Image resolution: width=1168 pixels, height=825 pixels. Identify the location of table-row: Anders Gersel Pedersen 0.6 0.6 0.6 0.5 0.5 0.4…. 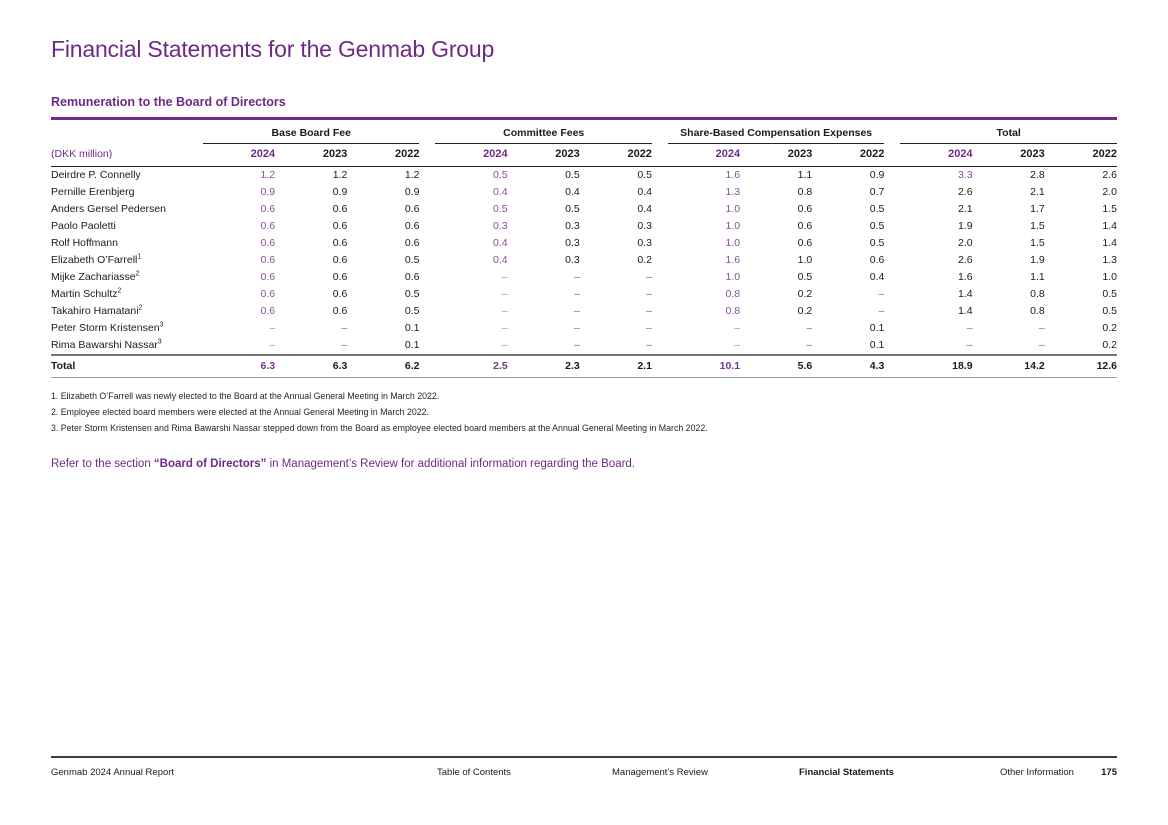
(584, 209).